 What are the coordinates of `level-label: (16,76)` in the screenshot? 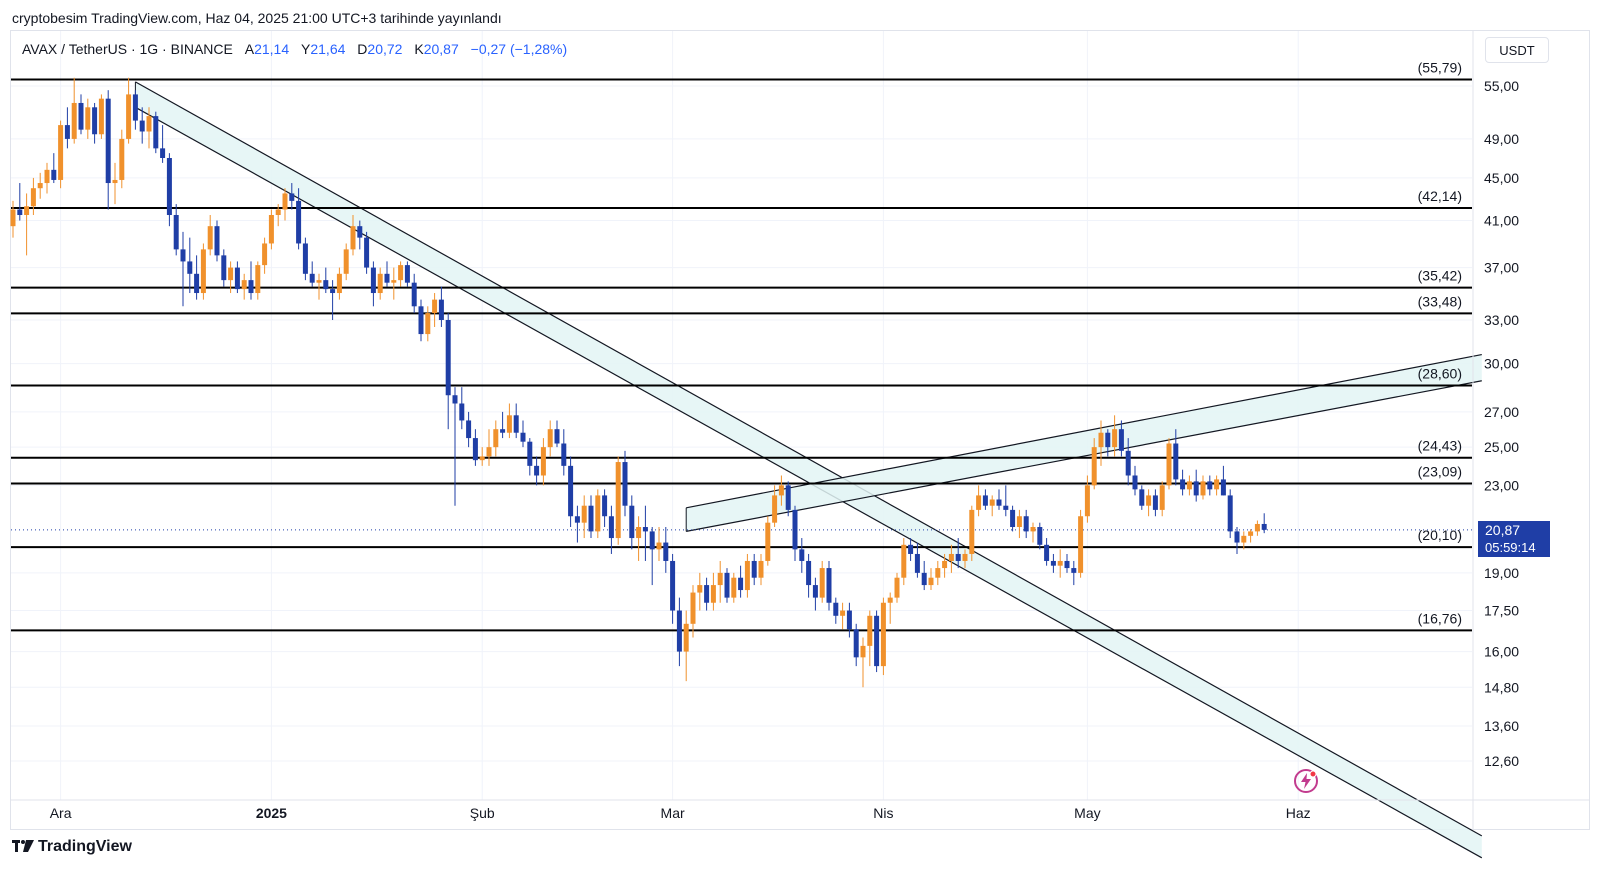 It's located at (1440, 618).